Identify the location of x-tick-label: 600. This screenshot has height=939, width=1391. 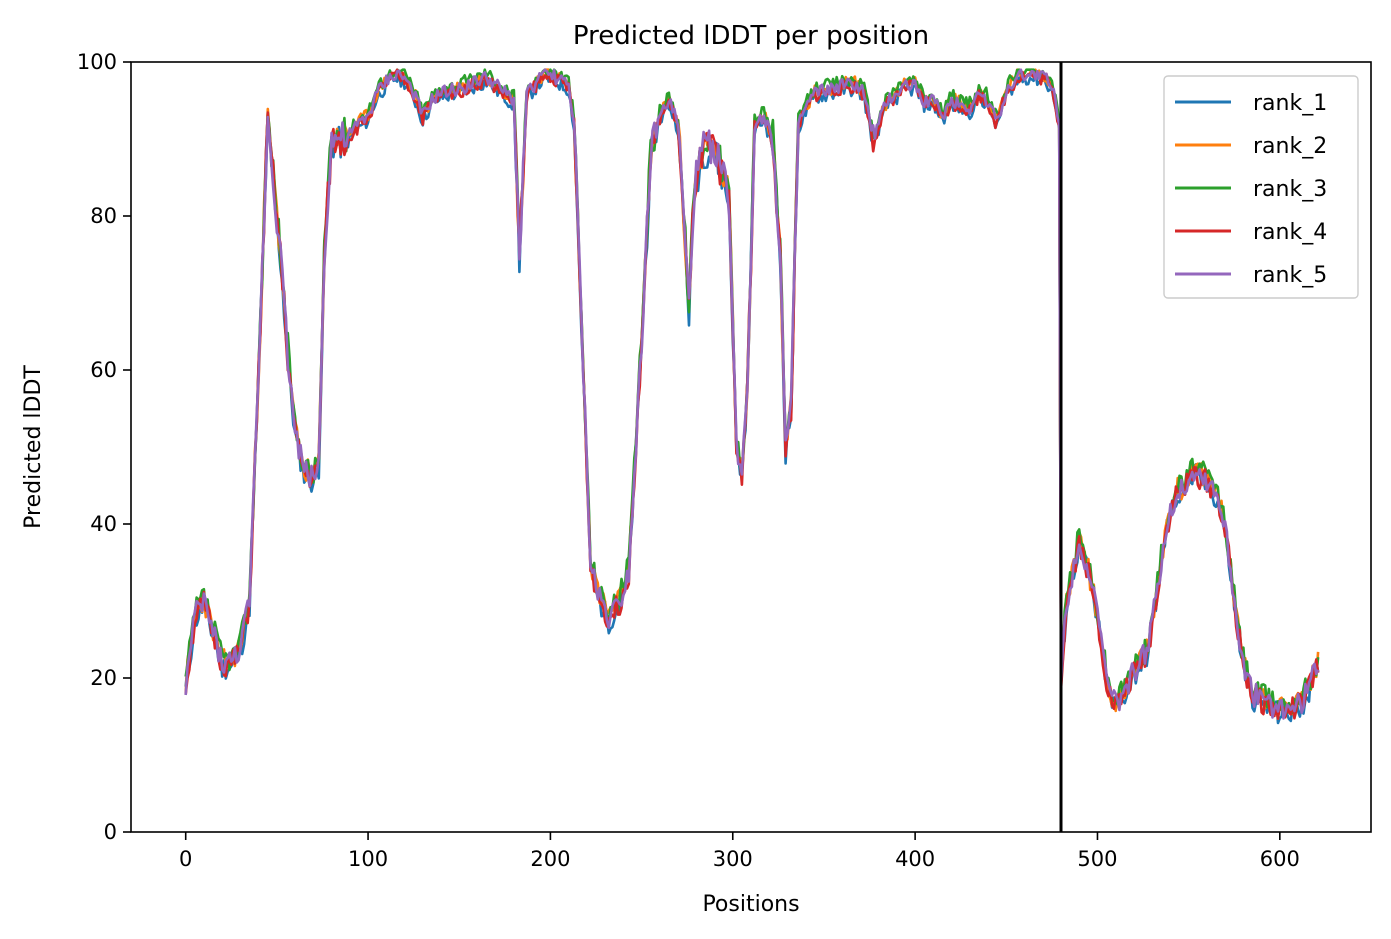
(1280, 859).